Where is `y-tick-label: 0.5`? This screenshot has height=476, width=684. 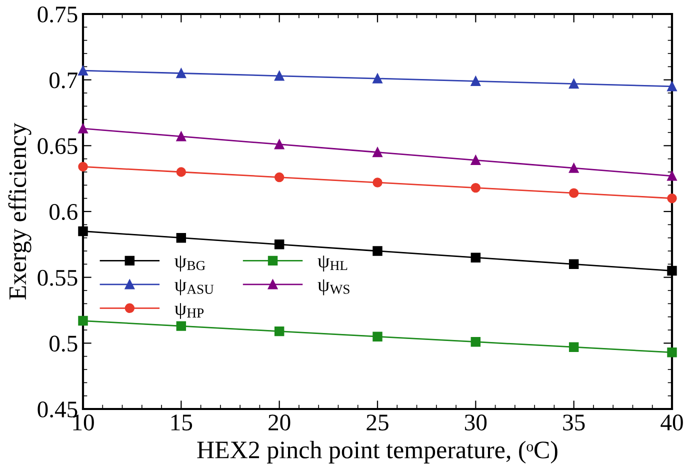
y-tick-label: 0.5 is located at coordinates (64, 344).